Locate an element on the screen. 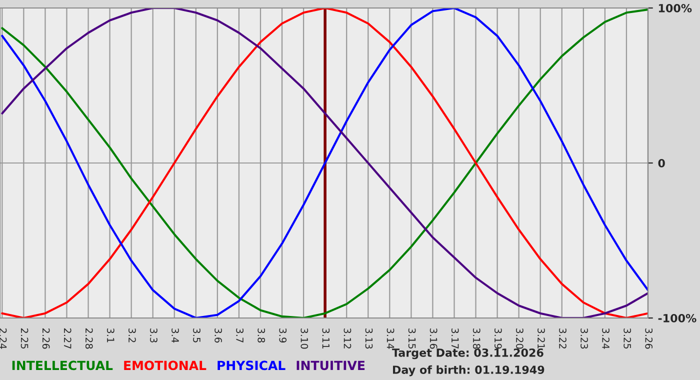 This screenshot has width=700, height=380. x-tick-label: 3.10 is located at coordinates (304, 338).